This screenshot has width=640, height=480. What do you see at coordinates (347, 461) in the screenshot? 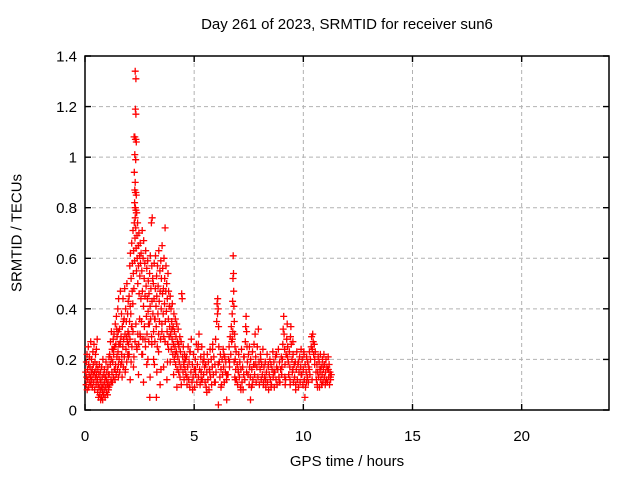
I see `x-axis-label: GPS time / hours` at bounding box center [347, 461].